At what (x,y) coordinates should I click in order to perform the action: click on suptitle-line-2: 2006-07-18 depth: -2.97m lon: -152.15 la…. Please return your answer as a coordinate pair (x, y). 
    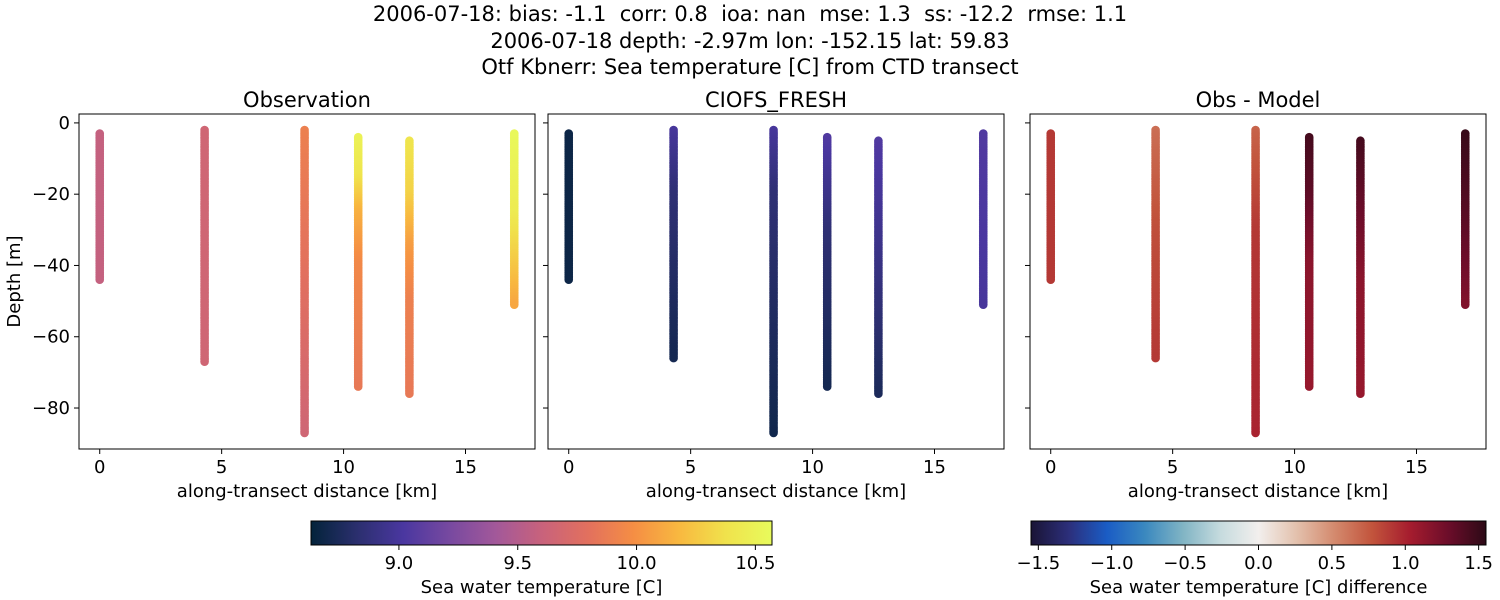
    Looking at the image, I should click on (750, 41).